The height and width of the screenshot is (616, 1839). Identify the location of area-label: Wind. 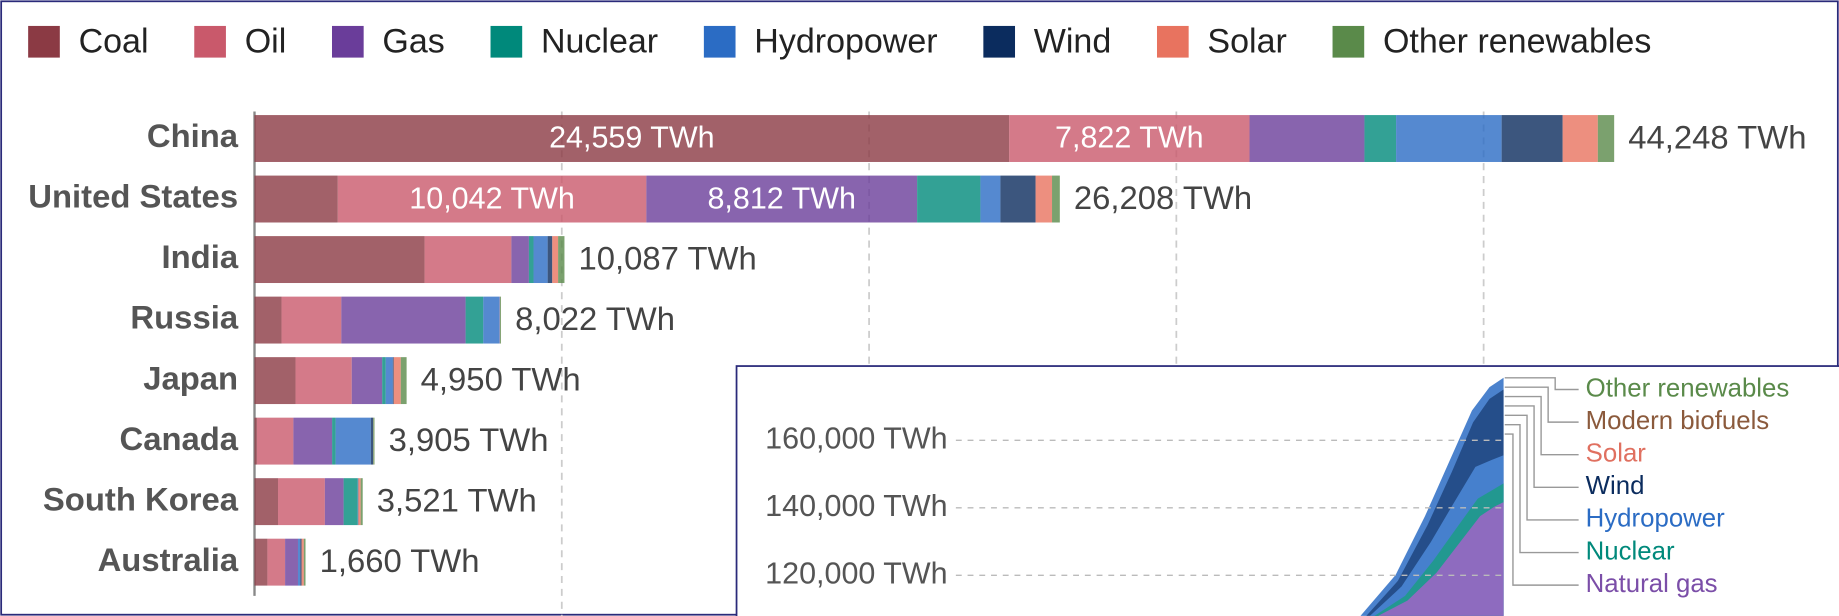
(1615, 486).